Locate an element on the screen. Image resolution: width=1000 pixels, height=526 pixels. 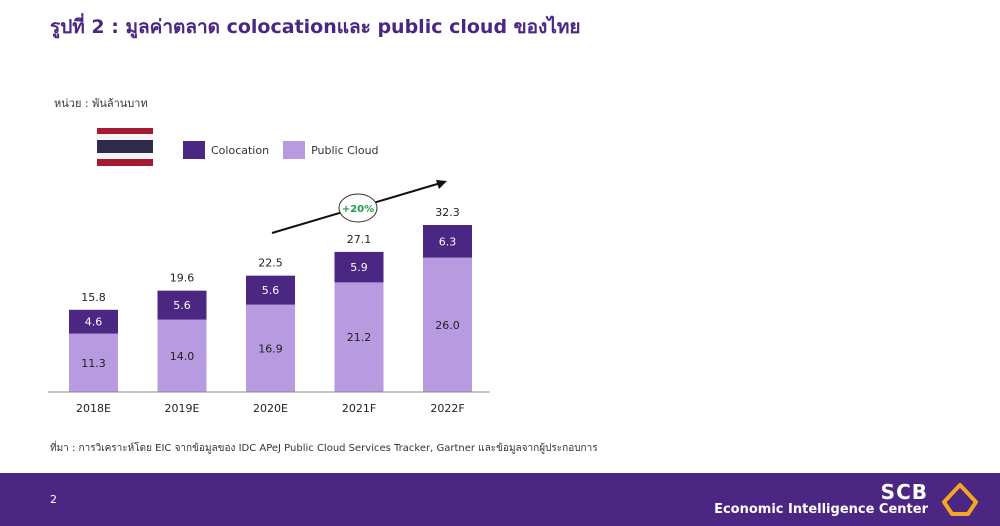
thai-flag-icon is located at coordinates (125, 147).